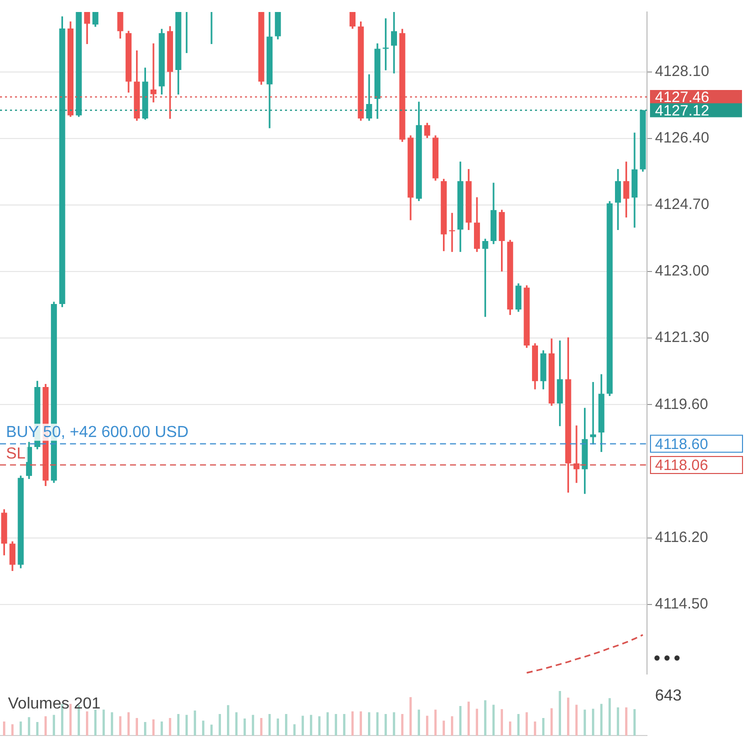  What do you see at coordinates (682, 205) in the screenshot?
I see `y-tick-label: 4124.70` at bounding box center [682, 205].